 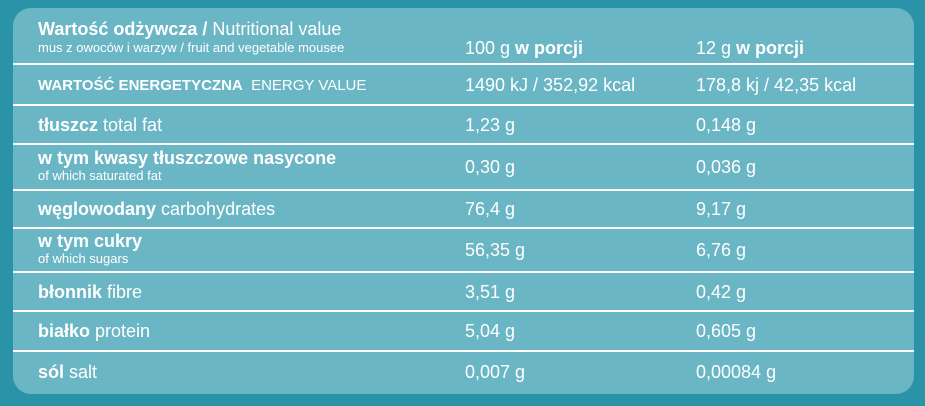 I want to click on value-per-12g: 0,036 g, so click(x=726, y=167).